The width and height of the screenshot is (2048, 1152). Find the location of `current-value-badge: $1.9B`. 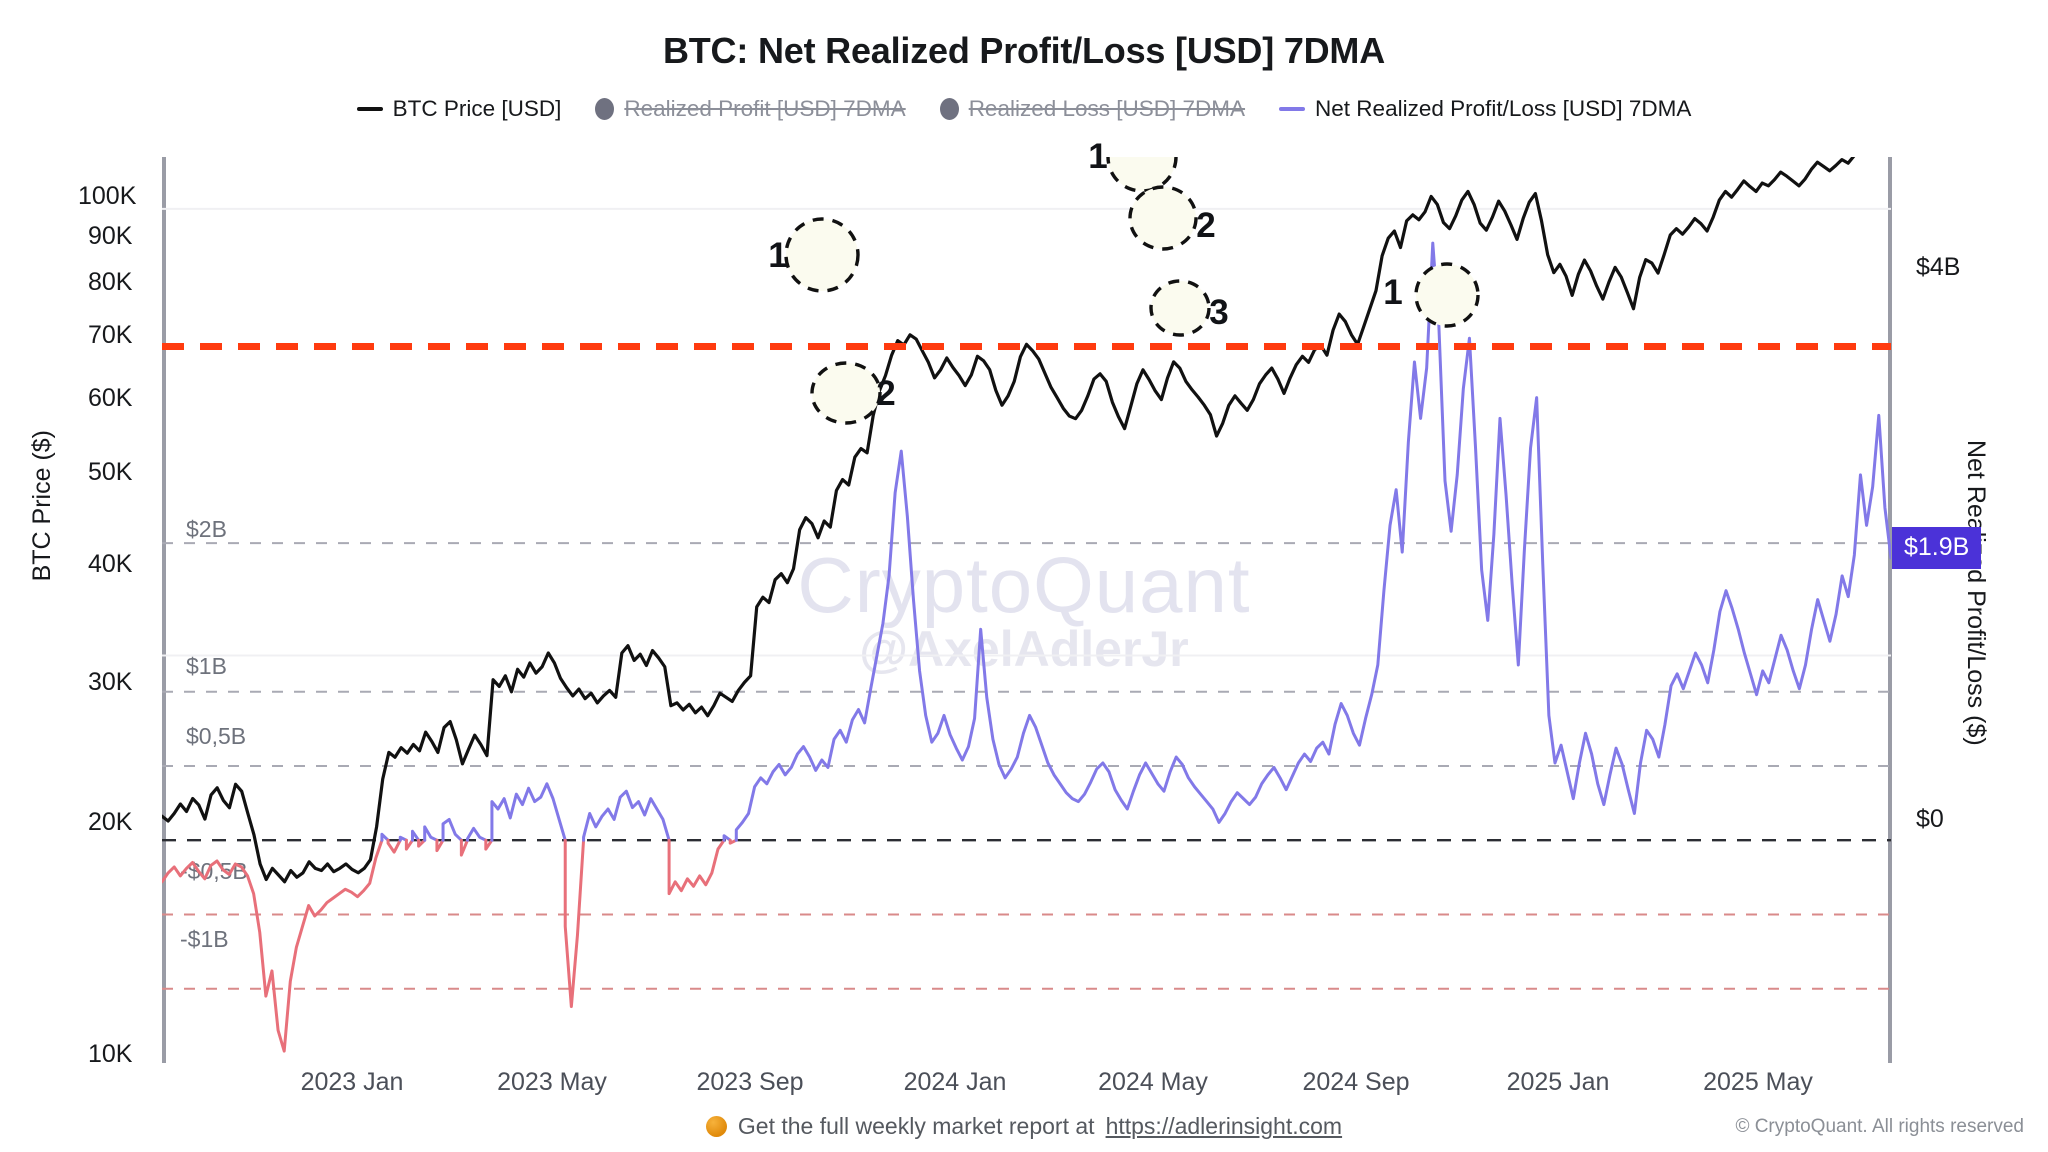

current-value-badge: $1.9B is located at coordinates (1937, 548).